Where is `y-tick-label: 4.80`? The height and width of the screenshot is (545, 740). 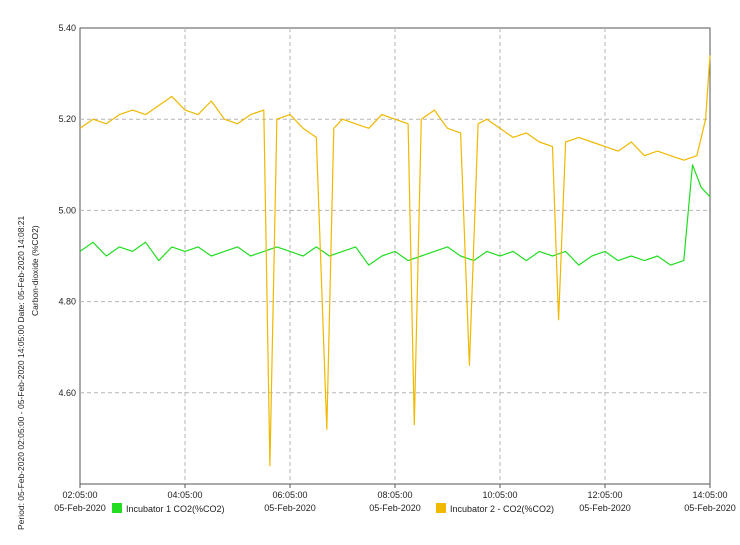
y-tick-label: 4.80 is located at coordinates (67, 302).